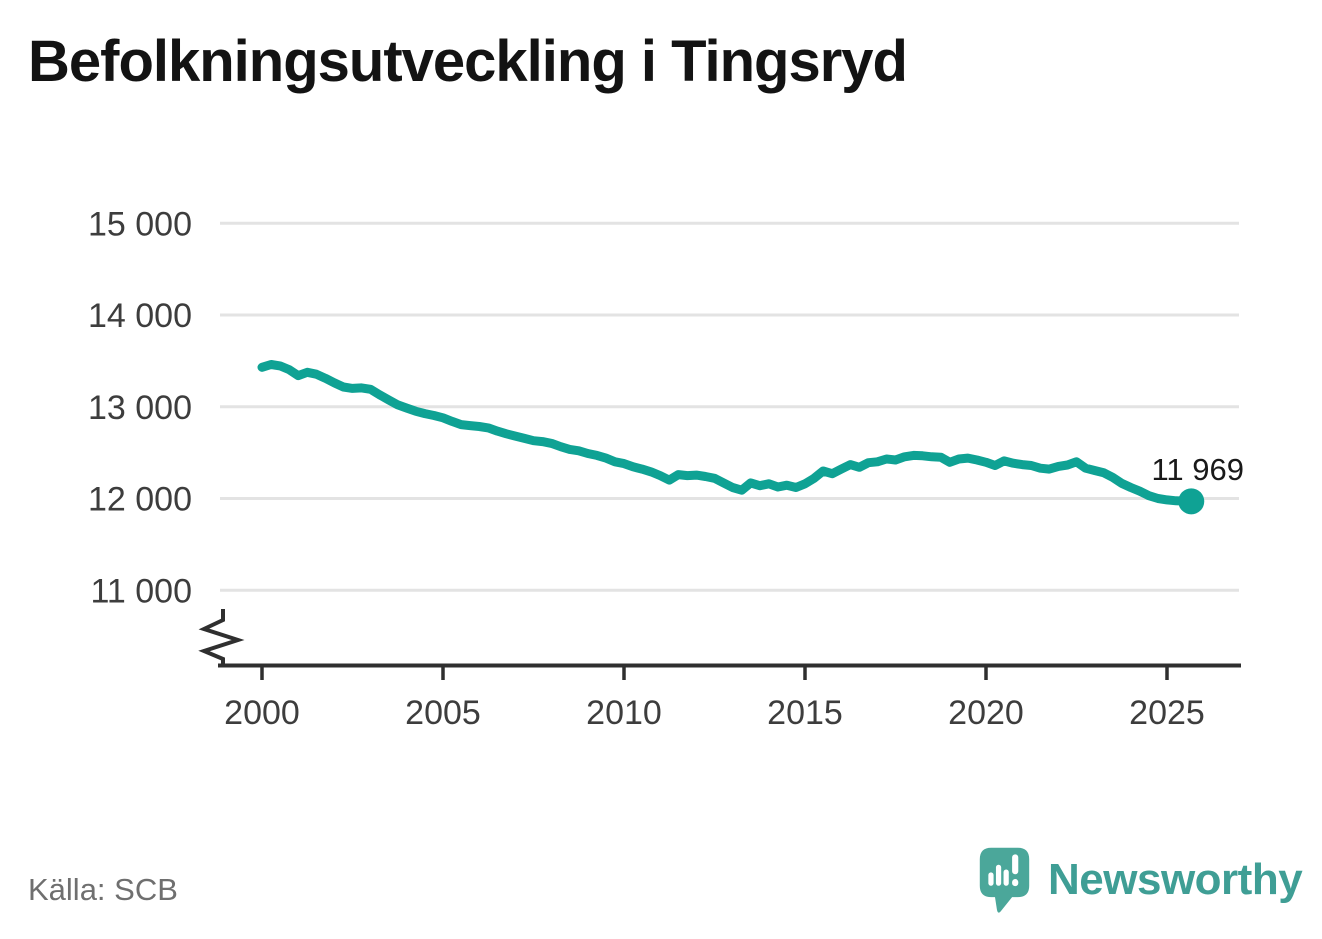  What do you see at coordinates (140, 316) in the screenshot?
I see `y-tick-label: 14 000` at bounding box center [140, 316].